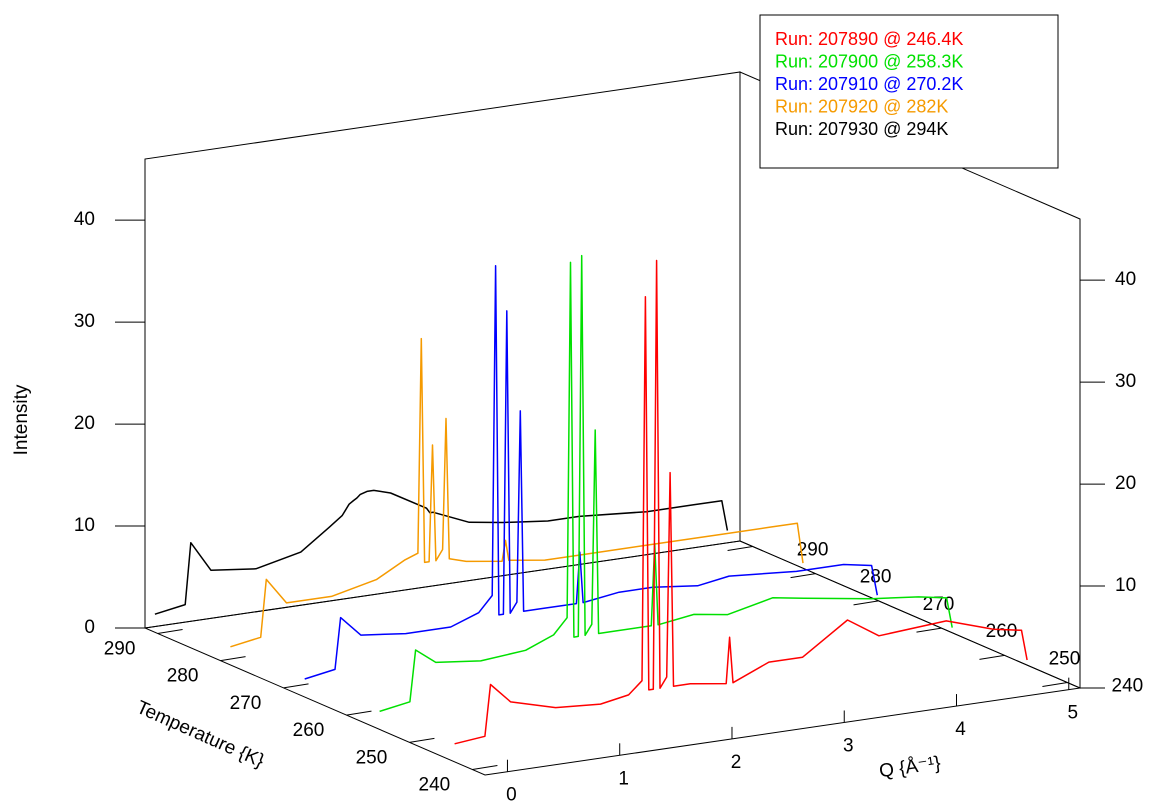 The image size is (1174, 807). I want to click on x-tick-label: 4, so click(960, 729).